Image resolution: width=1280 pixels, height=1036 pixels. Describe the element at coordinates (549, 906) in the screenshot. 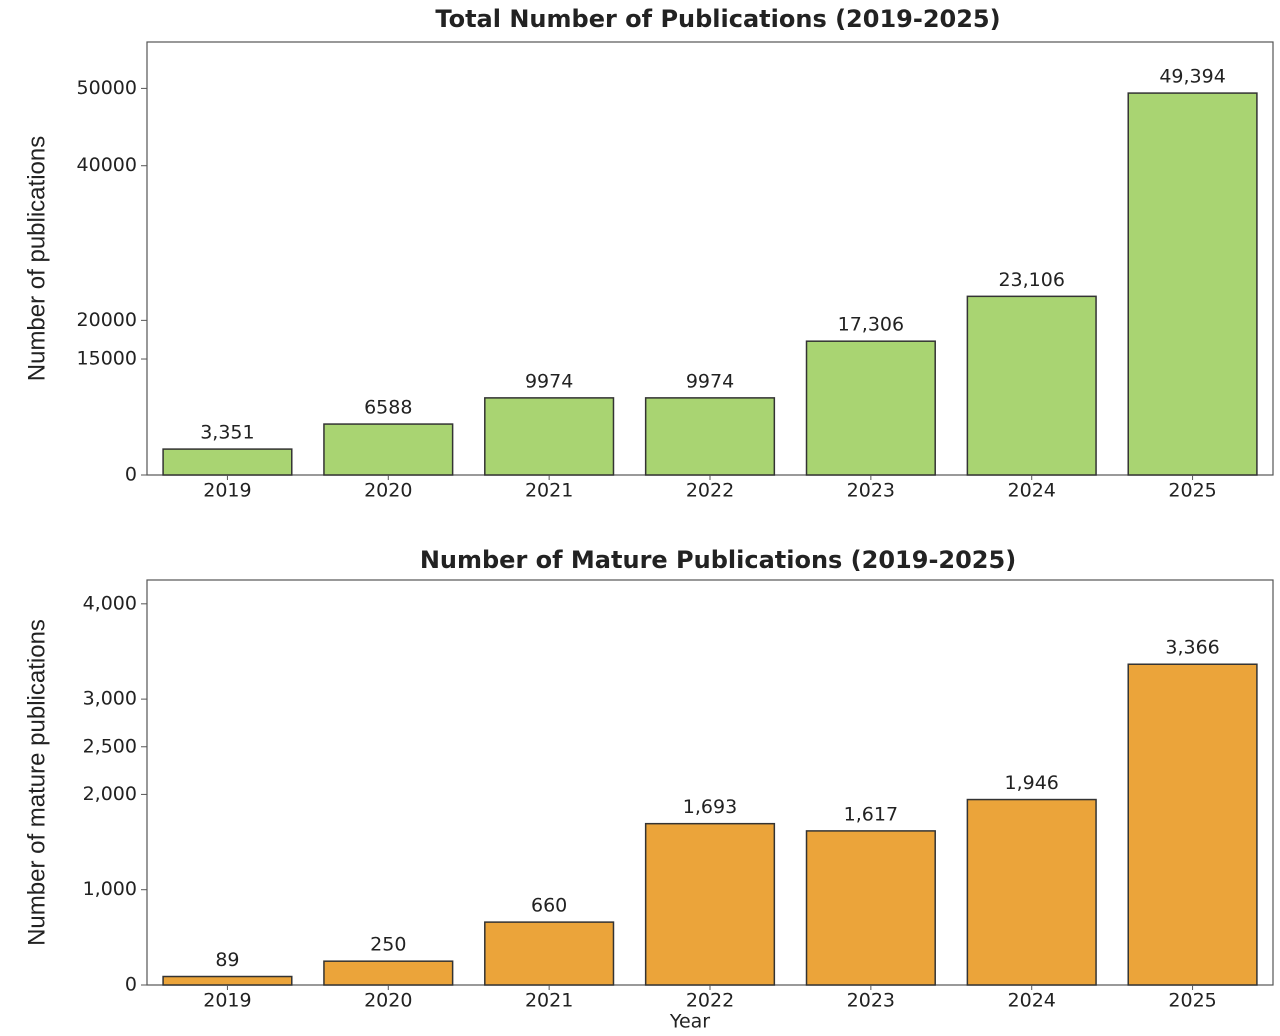

I see `value-label: 660` at that location.